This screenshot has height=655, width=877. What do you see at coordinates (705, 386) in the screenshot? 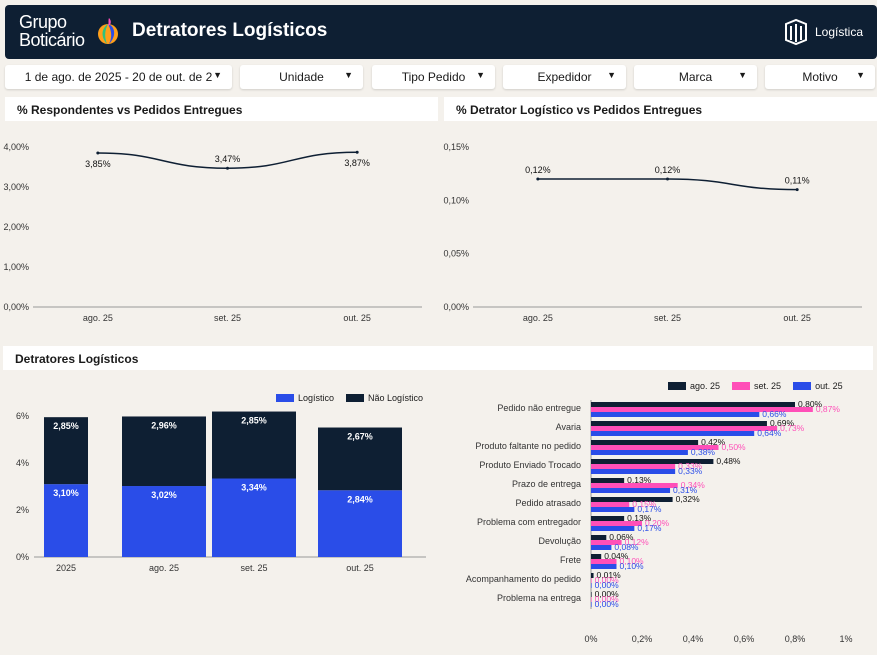
I see `legend-label: ago. 25` at bounding box center [705, 386].